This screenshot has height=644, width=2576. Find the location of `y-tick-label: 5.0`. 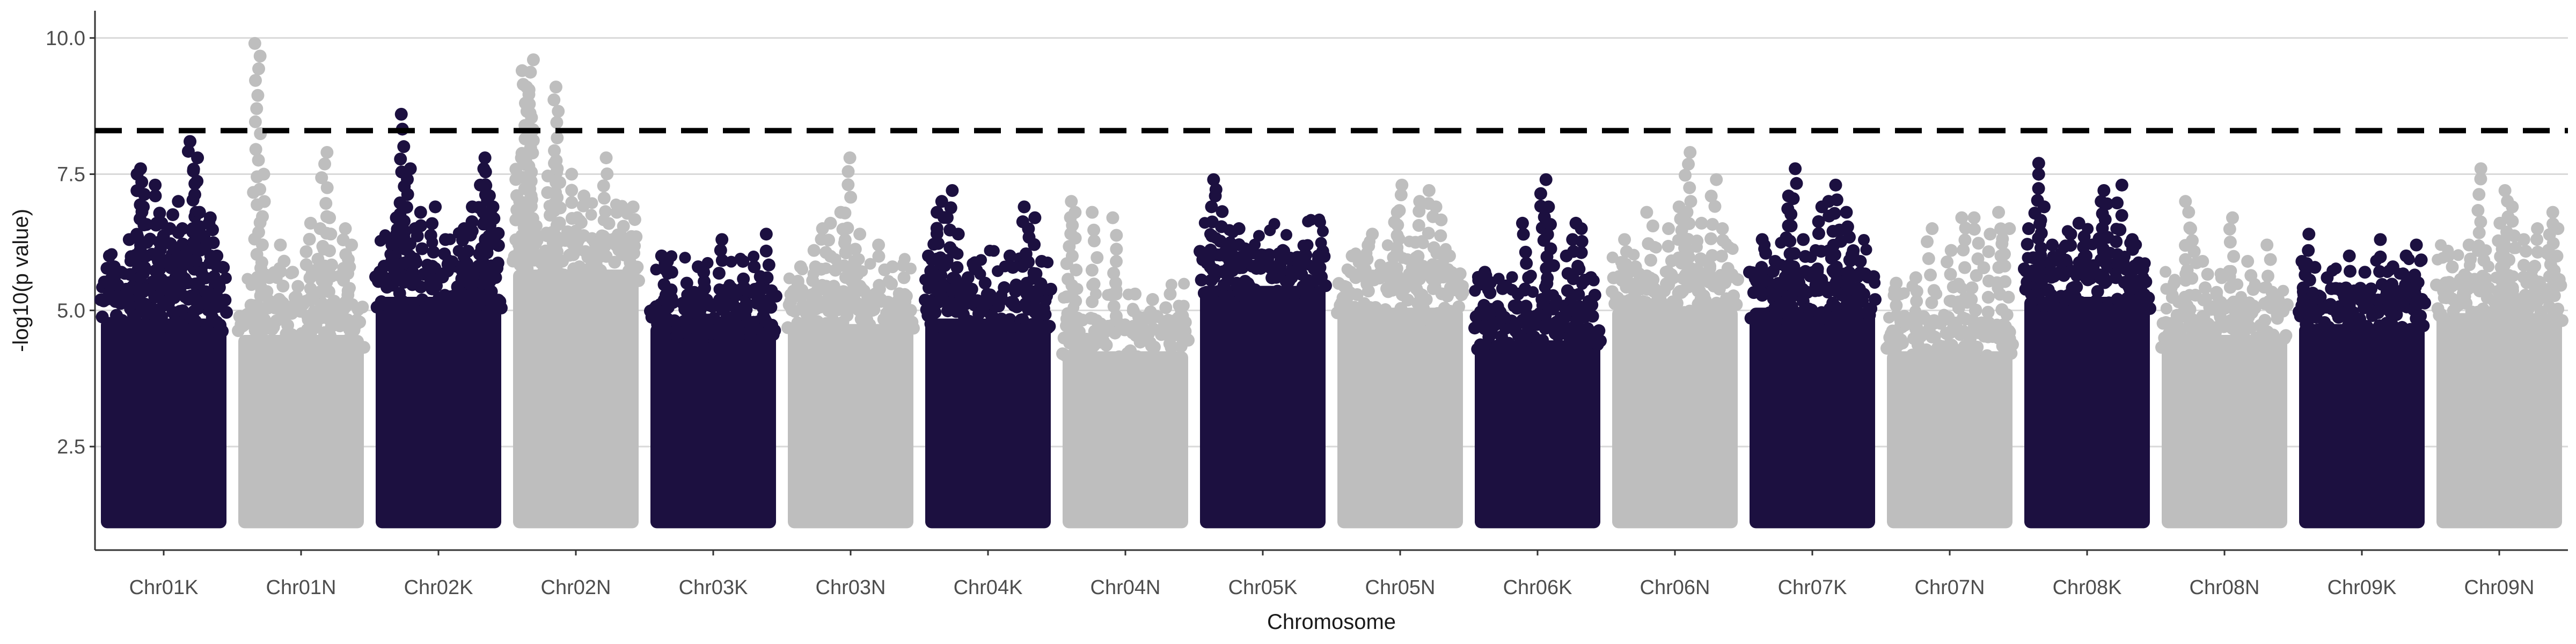

y-tick-label: 5.0 is located at coordinates (71, 310).